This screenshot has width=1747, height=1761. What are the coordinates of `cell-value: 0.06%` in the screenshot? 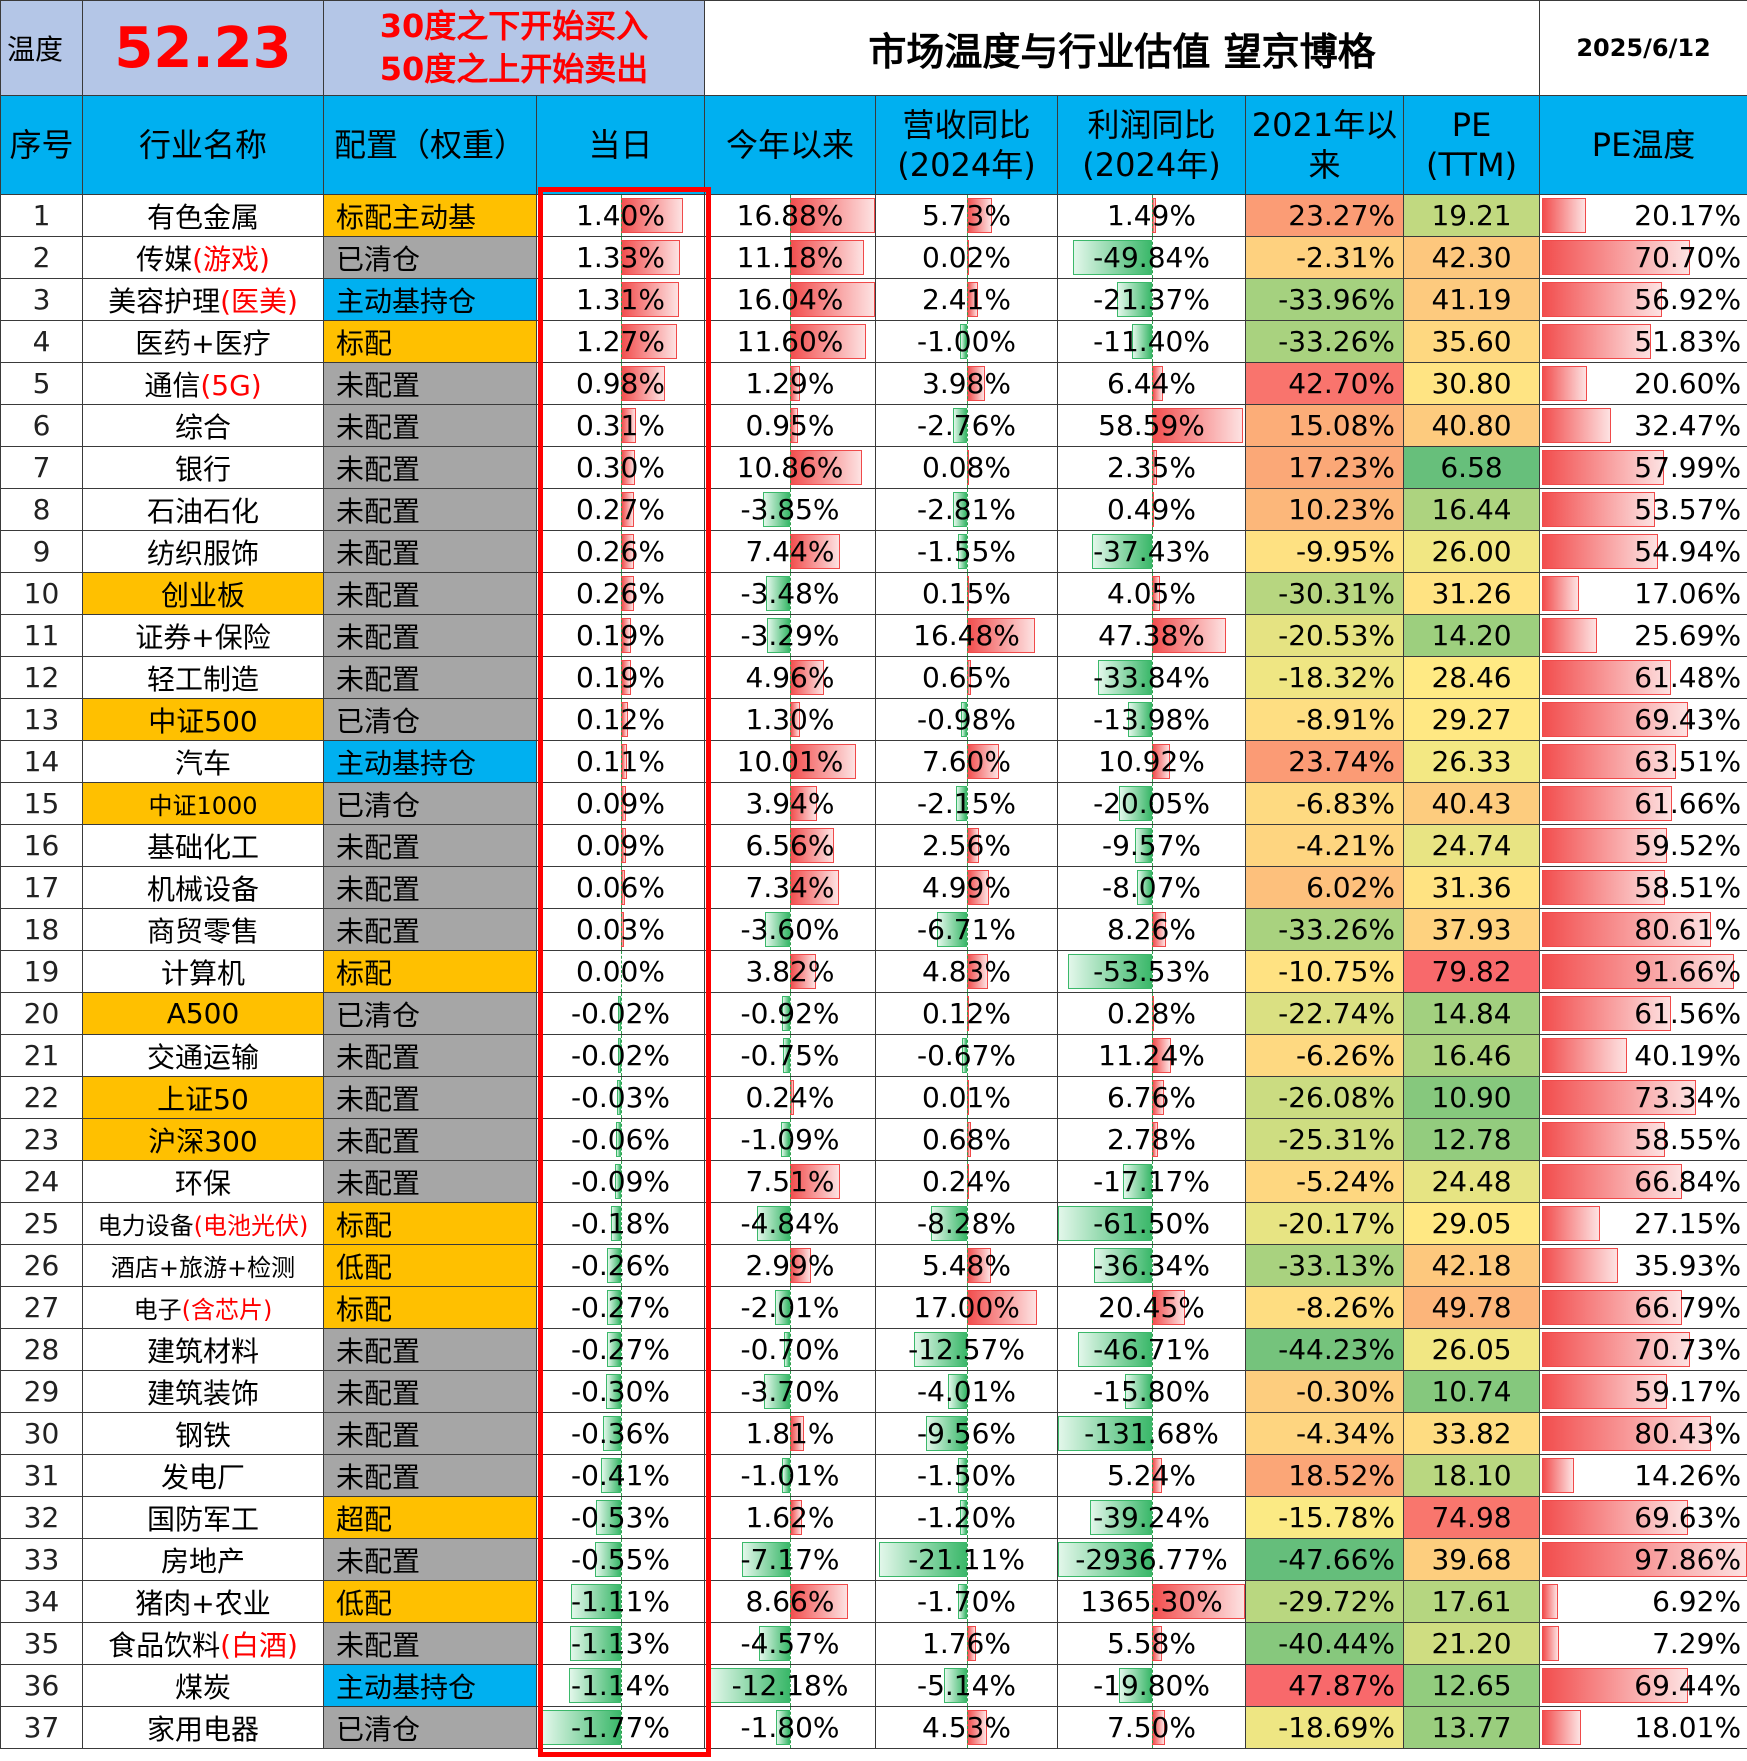 It's located at (620, 887).